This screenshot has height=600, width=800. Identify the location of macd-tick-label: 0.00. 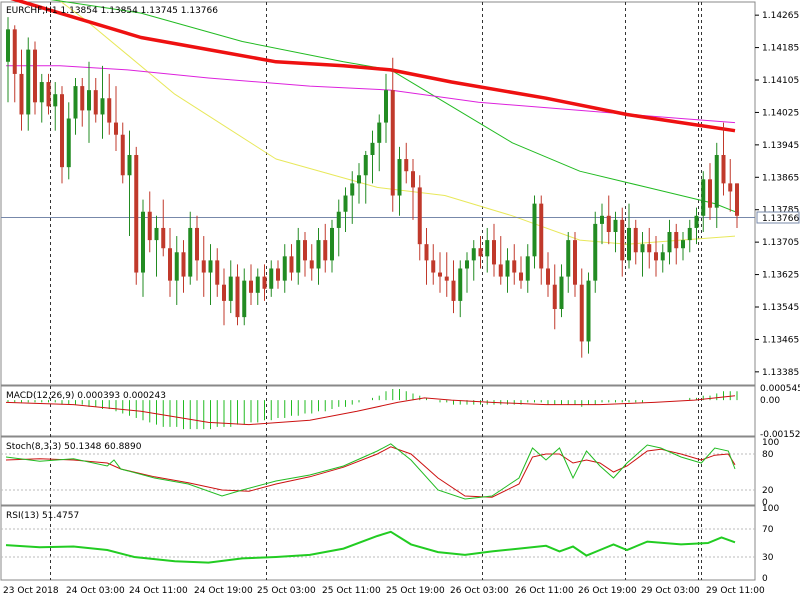
(770, 401).